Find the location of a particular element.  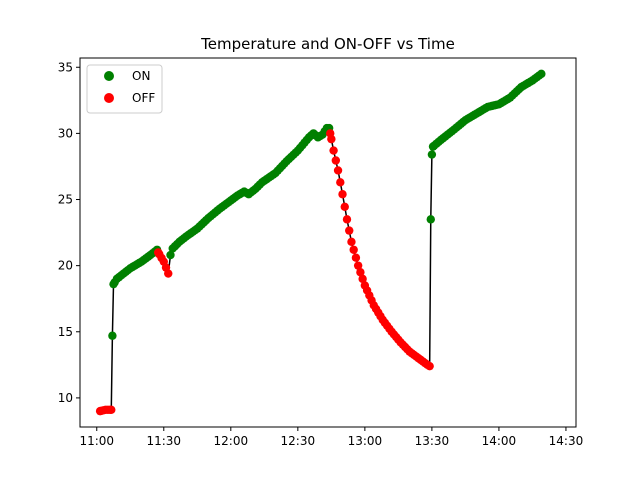

x-tick-label: 13:30 is located at coordinates (432, 441).